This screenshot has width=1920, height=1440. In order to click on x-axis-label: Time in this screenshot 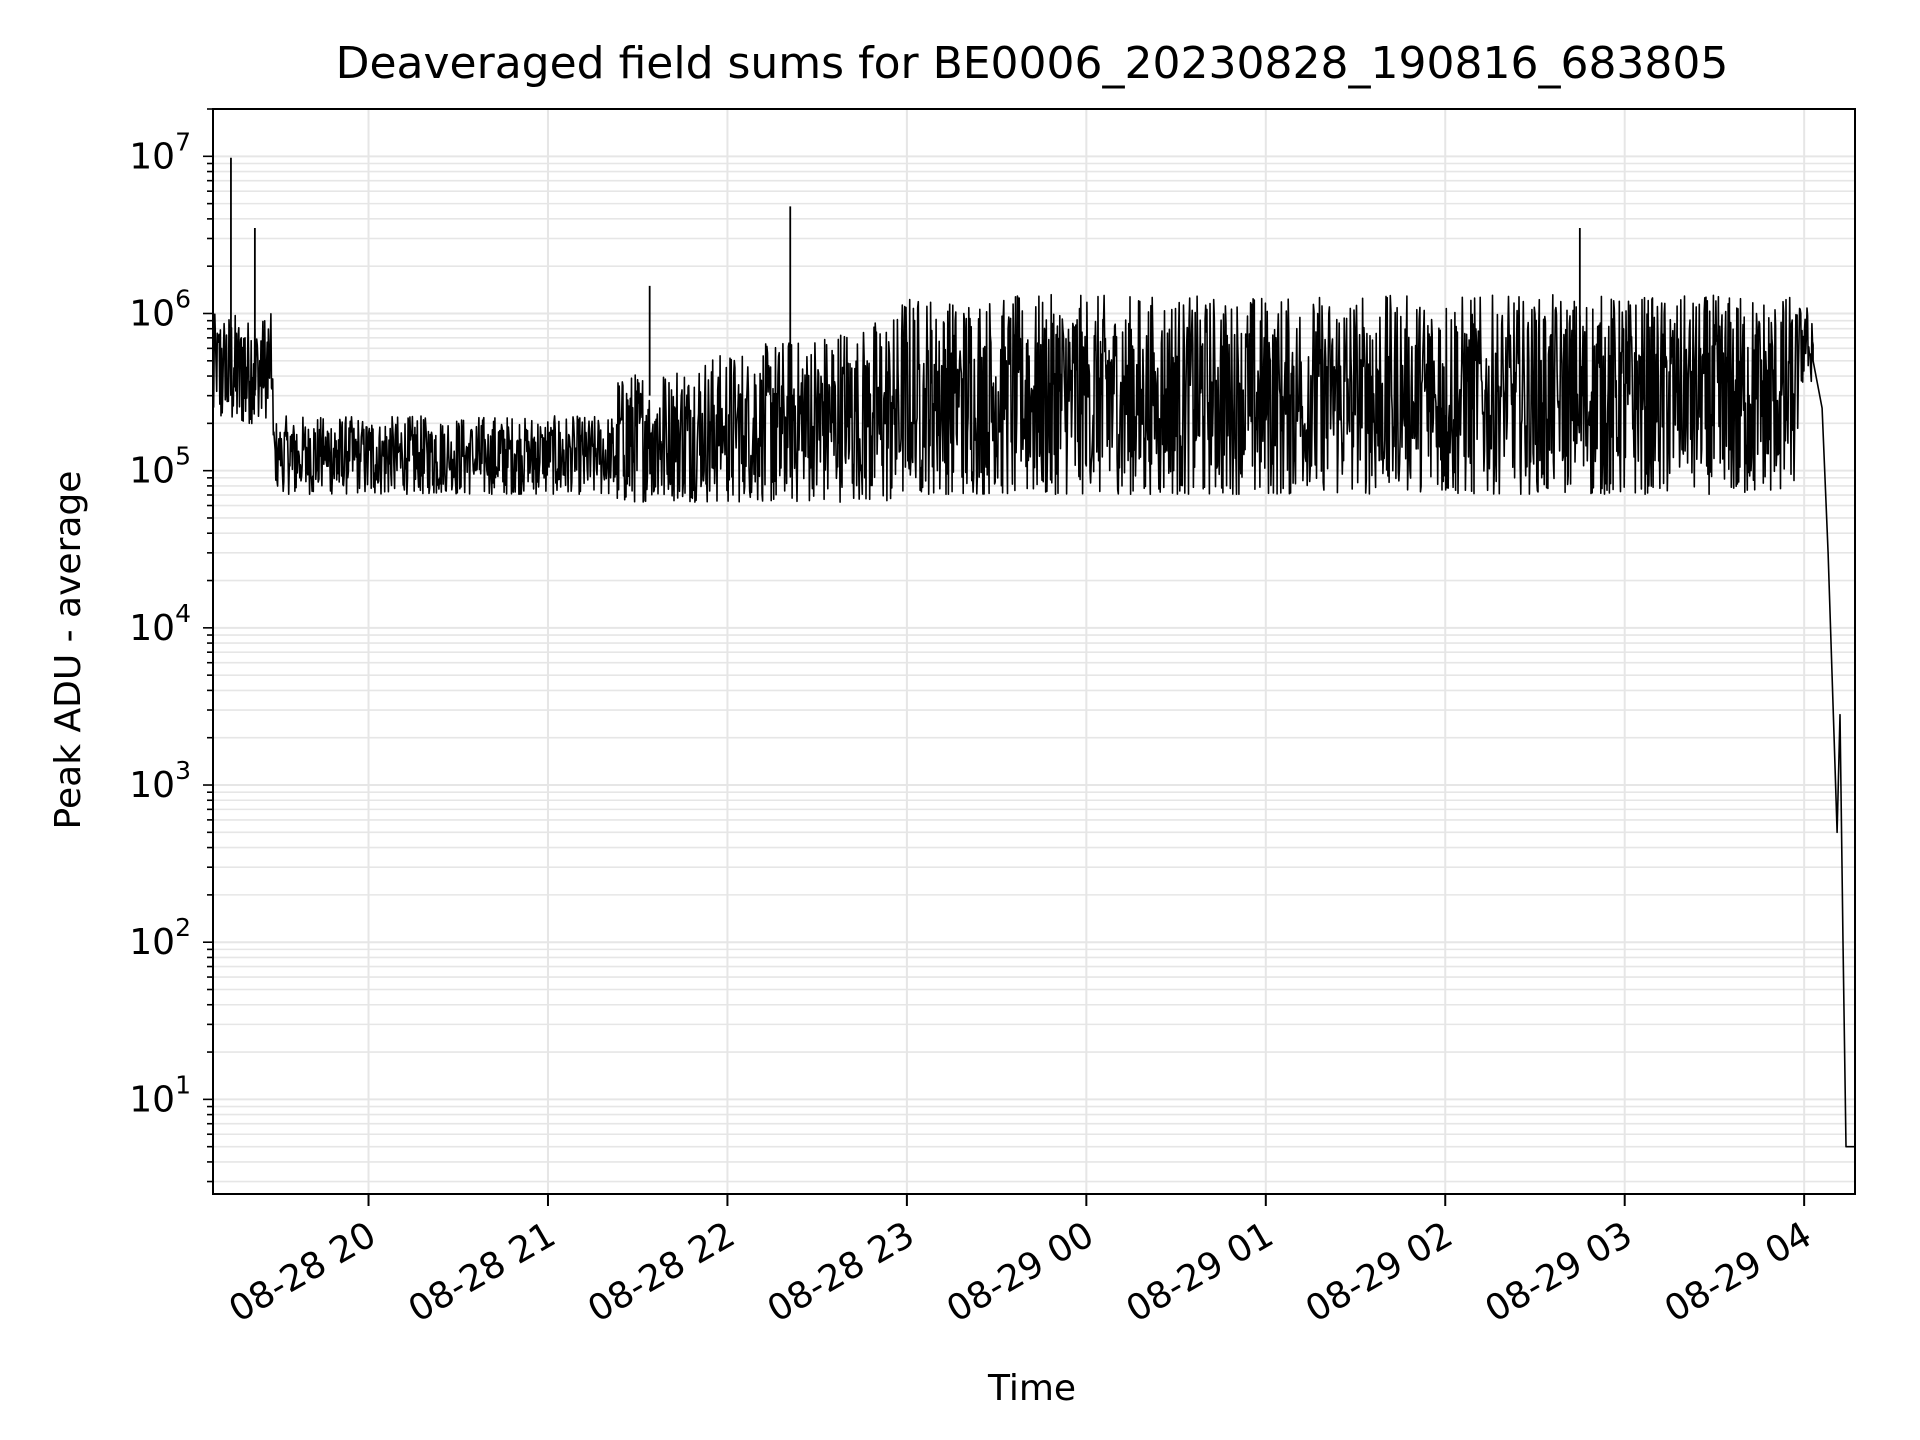, I will do `click(1031, 1388)`.